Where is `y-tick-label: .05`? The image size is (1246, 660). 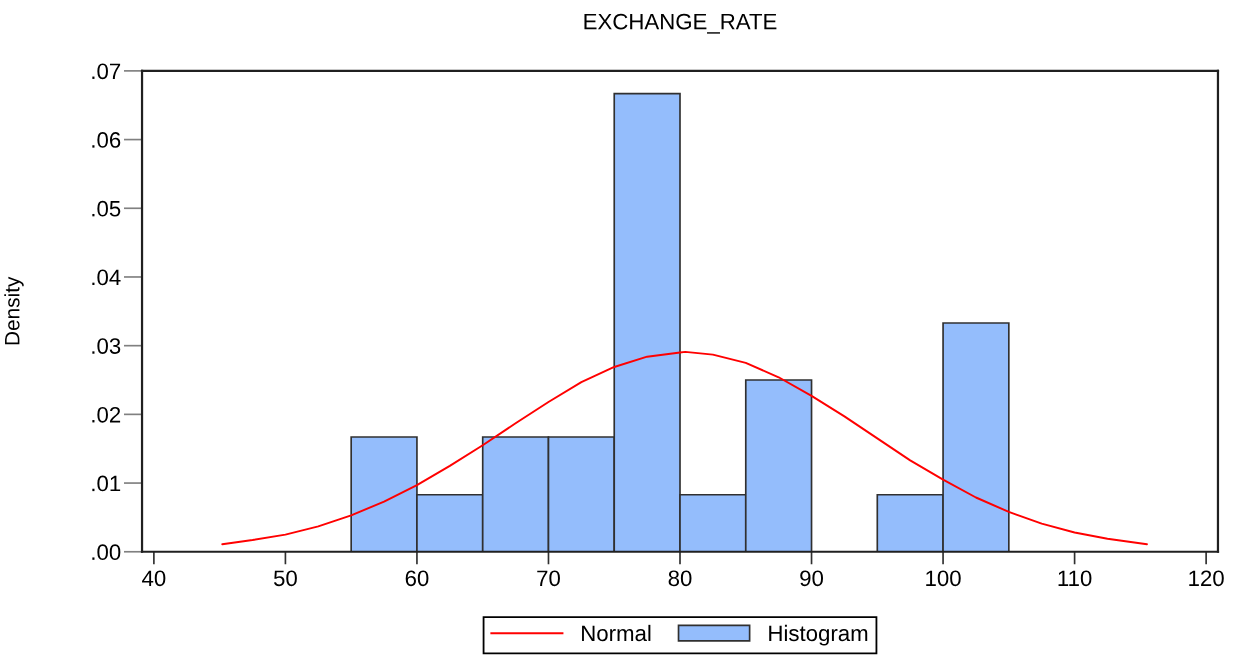 y-tick-label: .05 is located at coordinates (106, 208).